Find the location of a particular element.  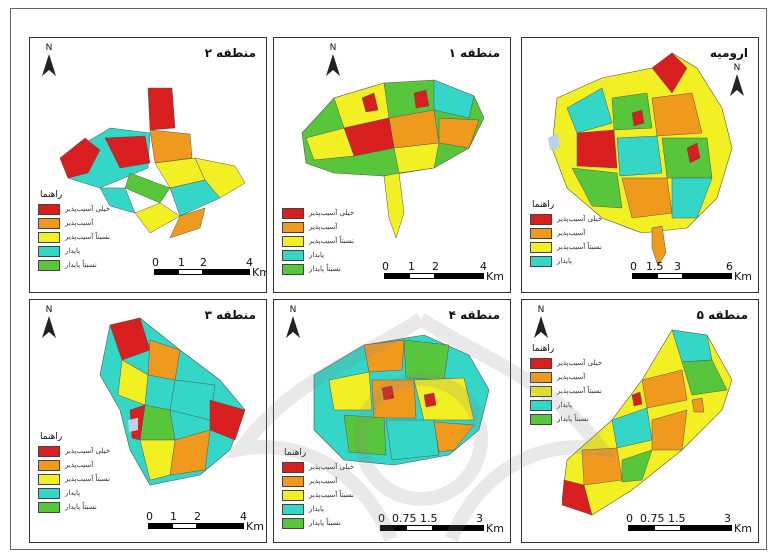

urmia-map is located at coordinates (640, 159).